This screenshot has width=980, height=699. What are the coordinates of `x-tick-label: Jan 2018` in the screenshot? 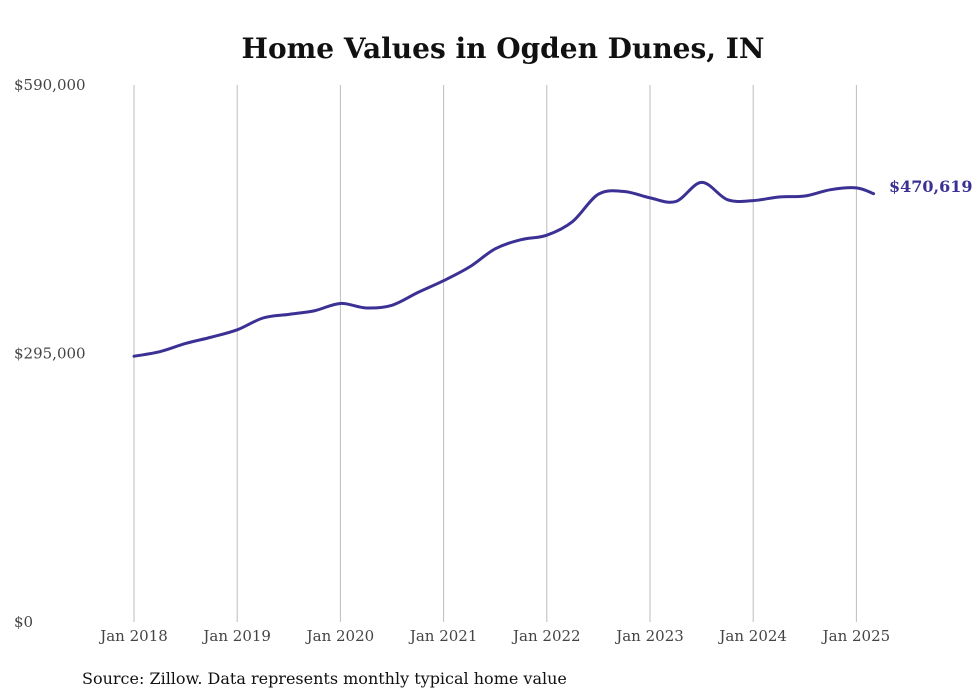 It's located at (133, 636).